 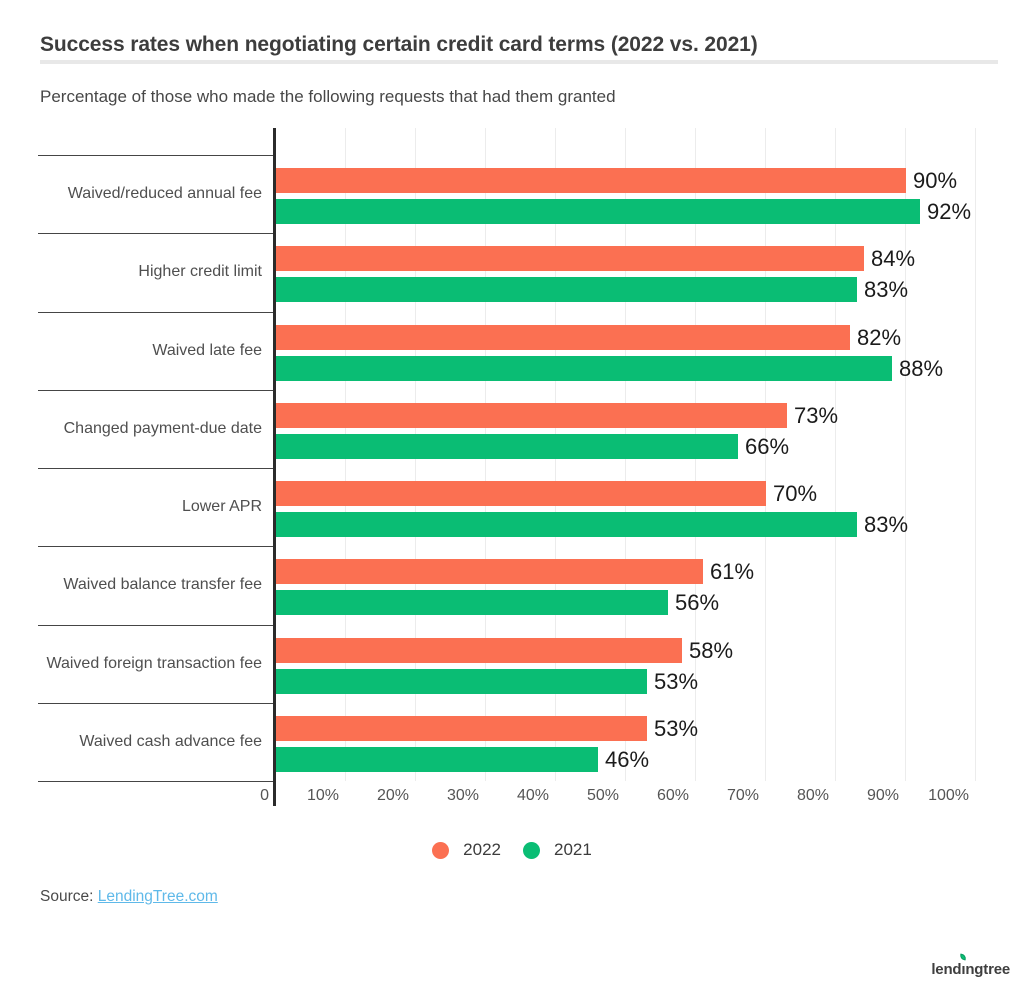 What do you see at coordinates (963, 965) in the screenshot?
I see `logo-dotless-i: ı` at bounding box center [963, 965].